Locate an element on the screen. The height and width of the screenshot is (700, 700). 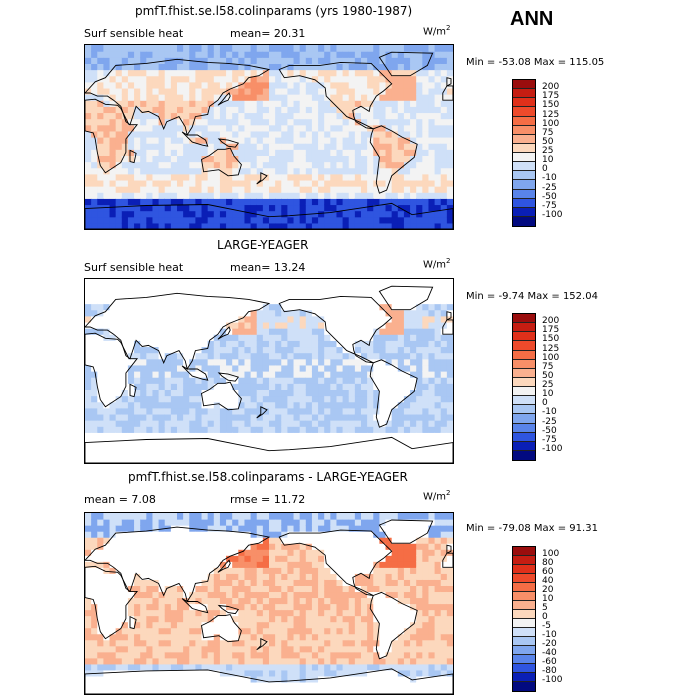
colorbar-label: -50 is located at coordinates (549, 430).